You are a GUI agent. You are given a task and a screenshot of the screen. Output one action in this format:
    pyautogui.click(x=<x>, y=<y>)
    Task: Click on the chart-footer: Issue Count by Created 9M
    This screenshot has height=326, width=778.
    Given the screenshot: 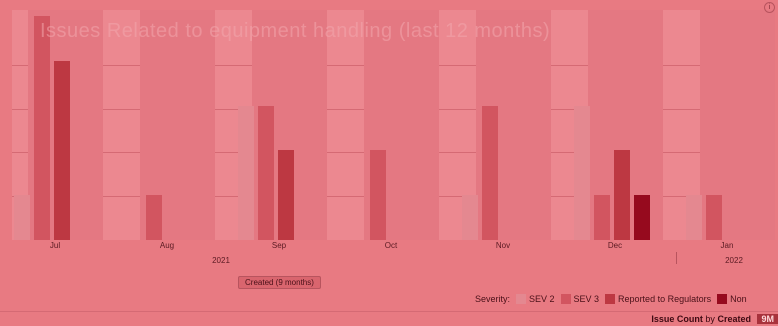 What is the action you would take?
    pyautogui.click(x=714, y=319)
    